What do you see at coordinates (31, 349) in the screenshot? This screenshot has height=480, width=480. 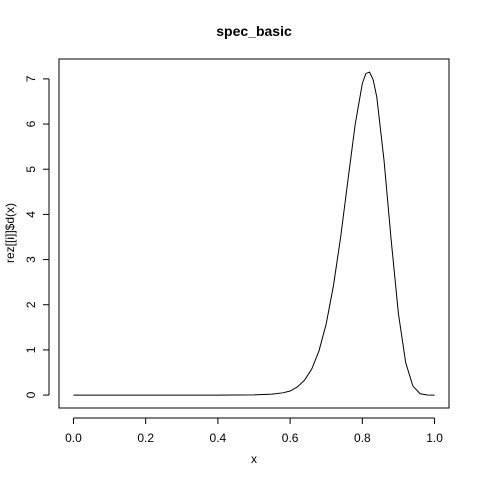 I see `y-tick-label: 1` at bounding box center [31, 349].